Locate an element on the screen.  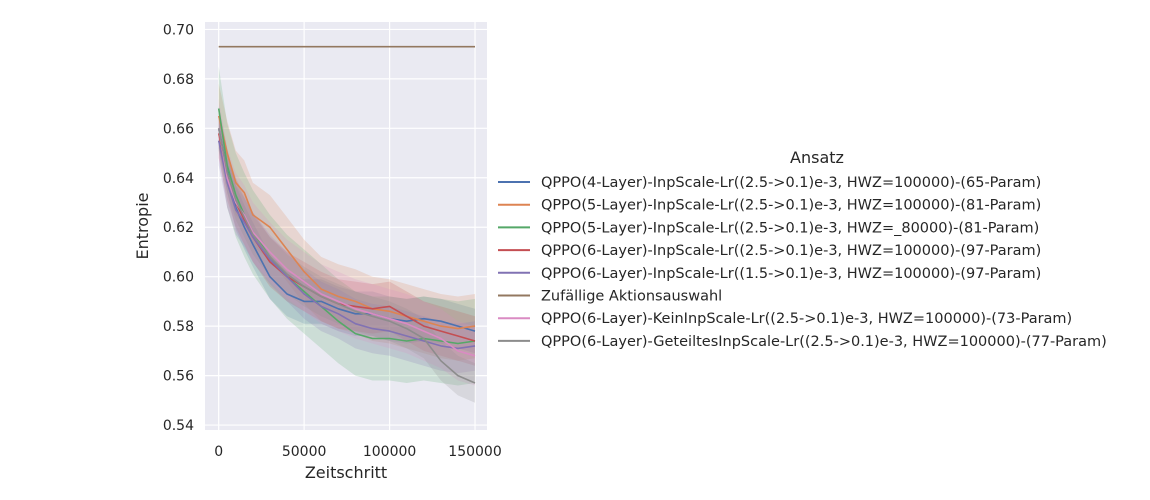
y-tick-labels: 0.54 0.56 0.58 0.60 0.62 0.64 0.66 0.68 0.70 is located at coordinates (178, 228).